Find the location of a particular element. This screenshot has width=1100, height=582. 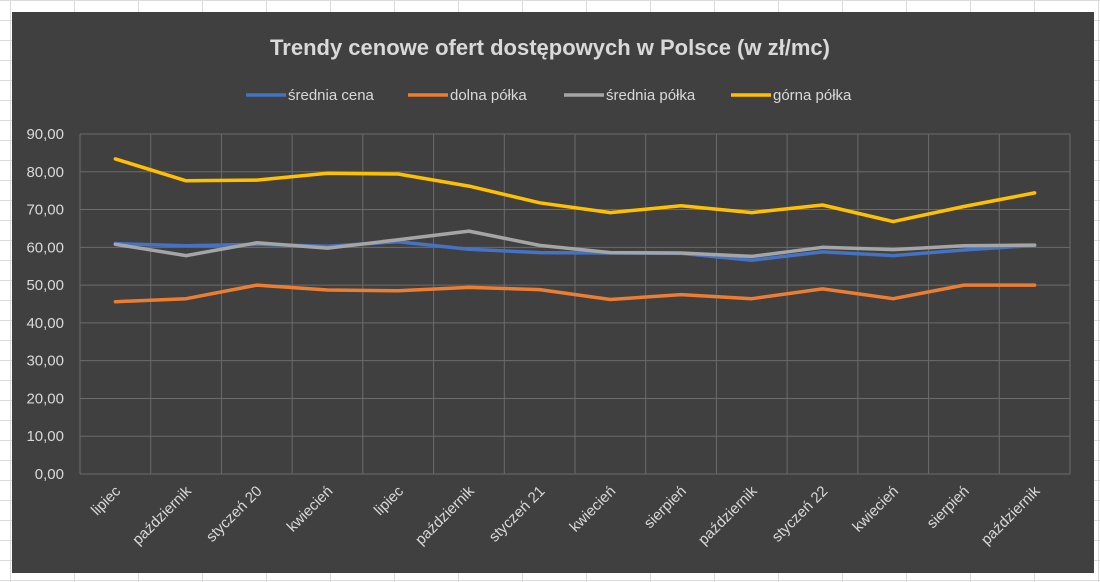

x-tick-label: styczeń 20 is located at coordinates (234, 514).